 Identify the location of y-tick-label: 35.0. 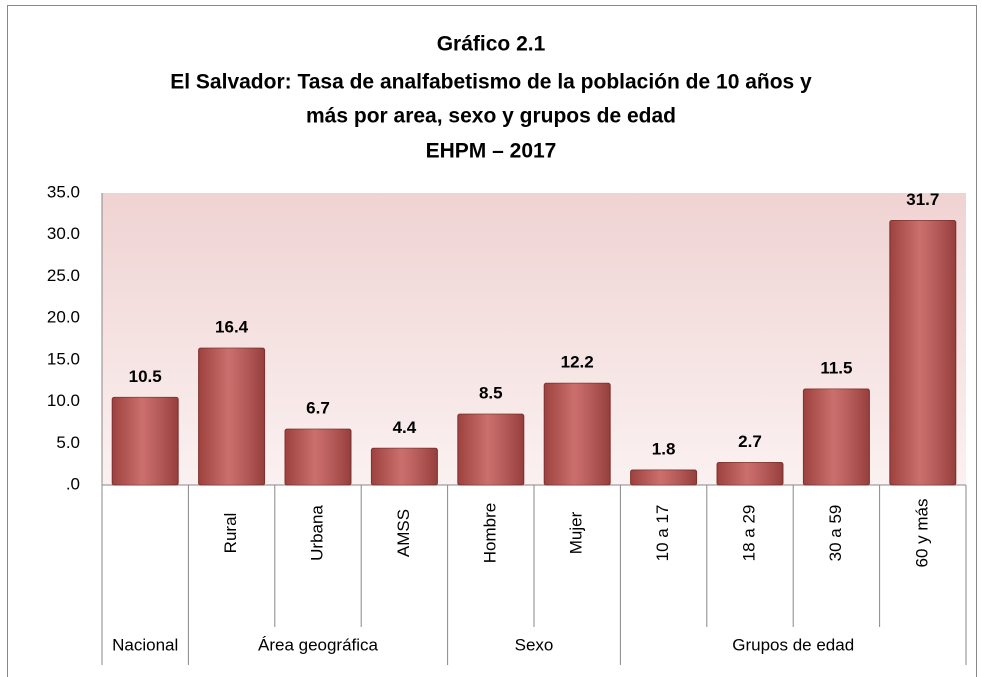
(63, 191).